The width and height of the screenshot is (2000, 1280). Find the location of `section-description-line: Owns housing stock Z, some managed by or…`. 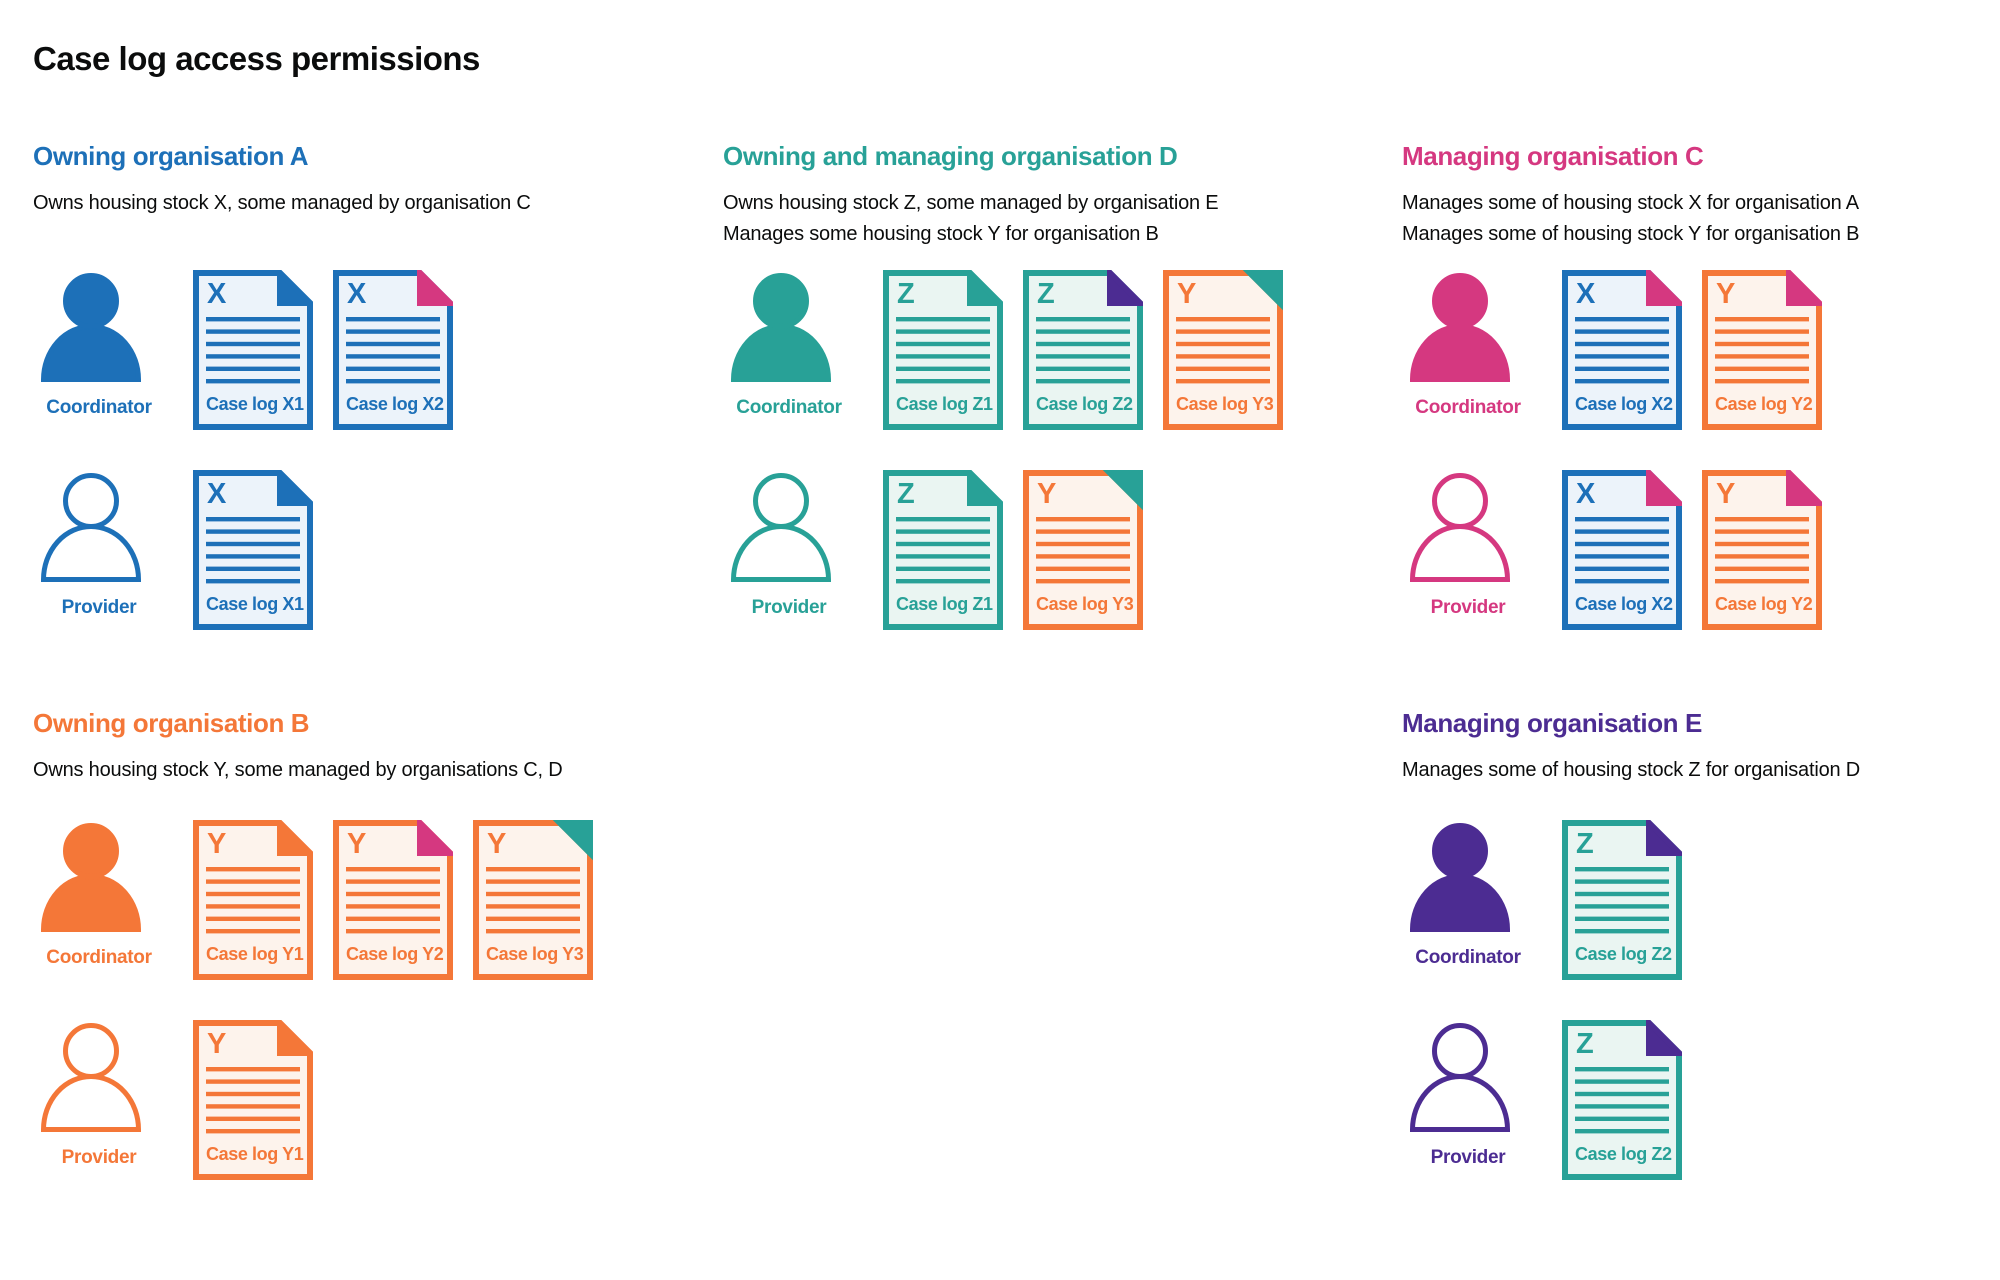

section-description-line: Owns housing stock Z, some managed by or… is located at coordinates (971, 203).